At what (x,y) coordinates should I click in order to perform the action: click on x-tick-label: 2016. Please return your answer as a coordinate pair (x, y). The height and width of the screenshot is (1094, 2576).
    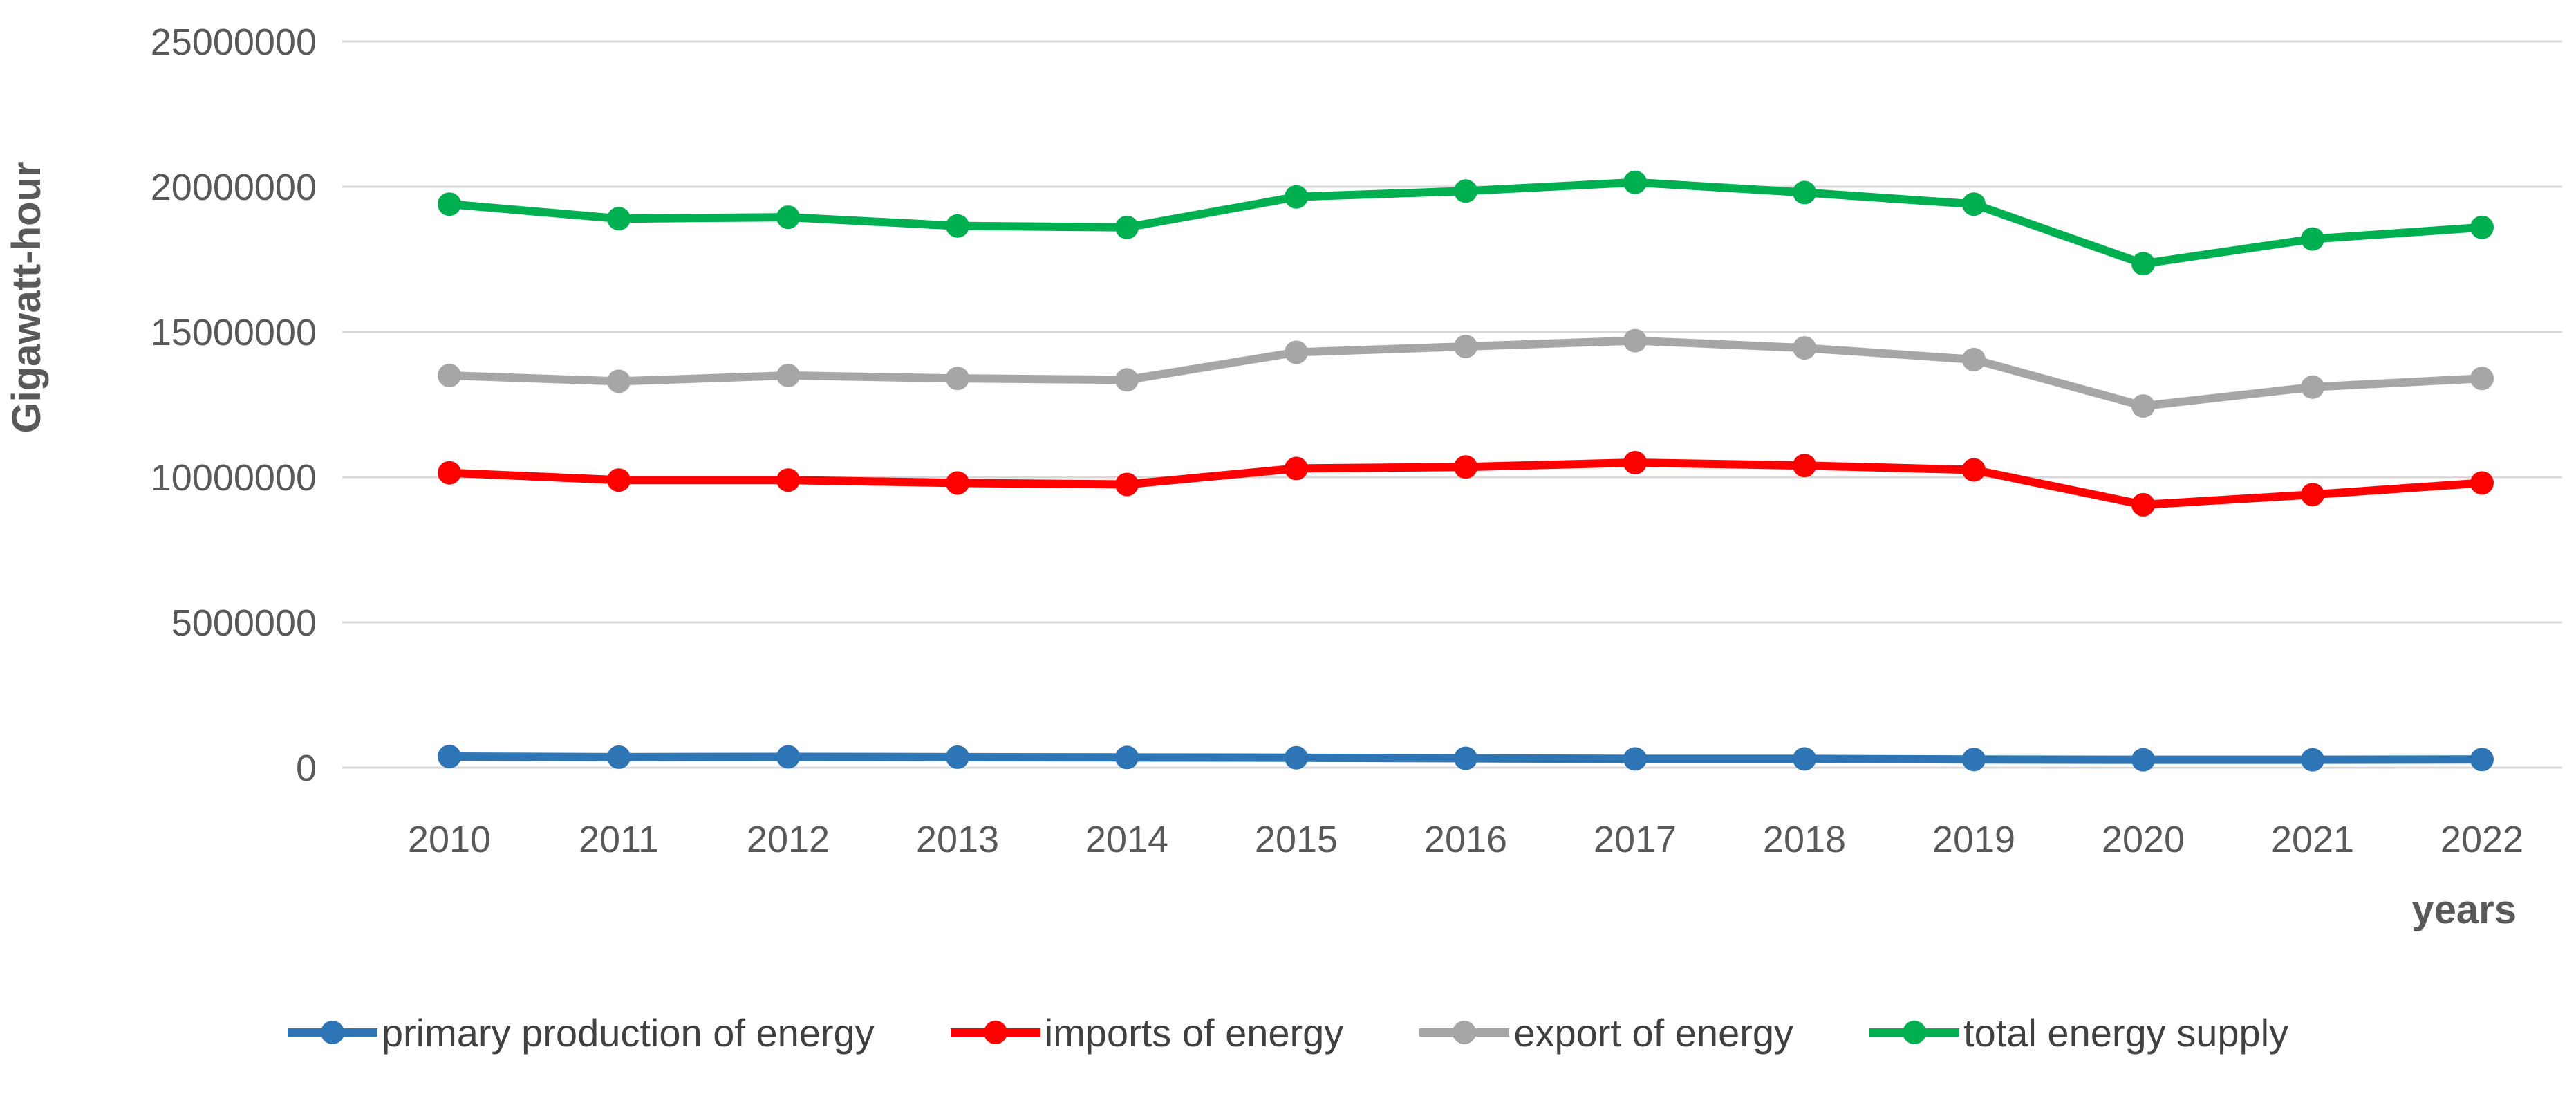
    Looking at the image, I should click on (1465, 839).